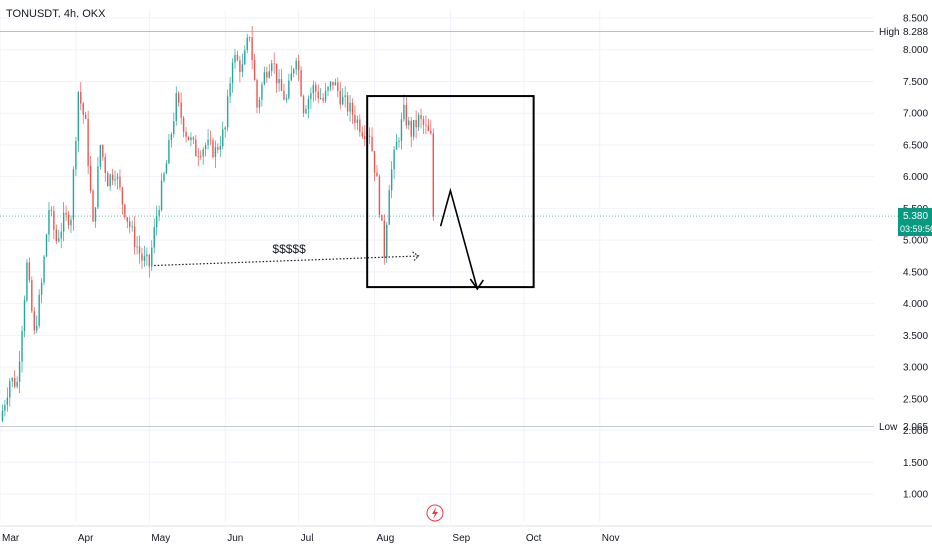 This screenshot has height=550, width=932. Describe the element at coordinates (235, 538) in the screenshot. I see `x-tick-label: Jun` at that location.